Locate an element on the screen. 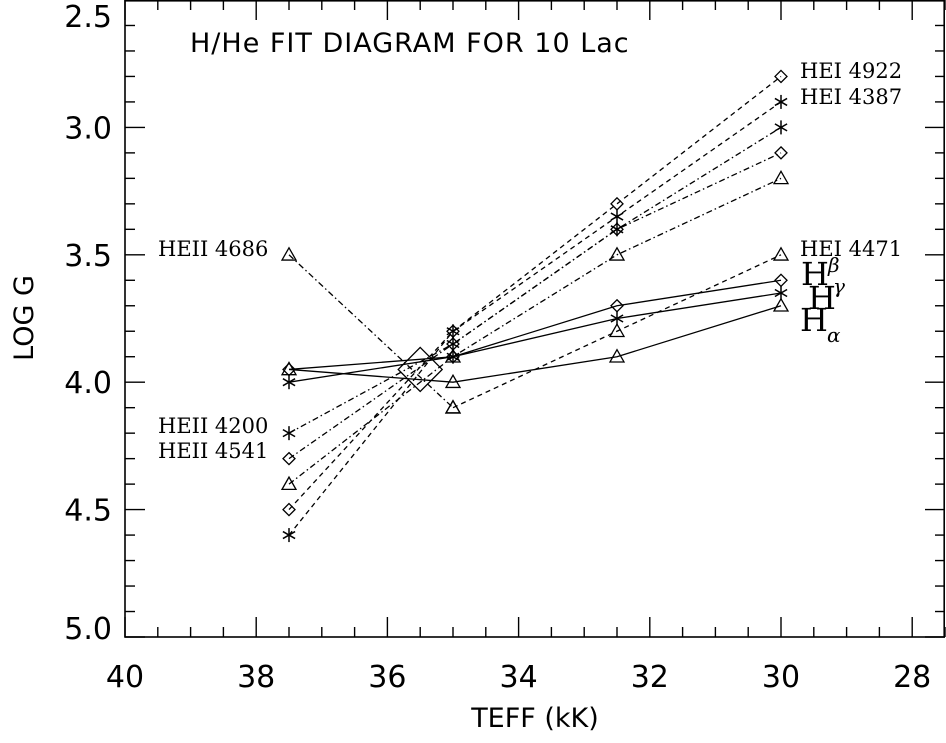  label-heii-4200: HEII 4200 is located at coordinates (213, 426).